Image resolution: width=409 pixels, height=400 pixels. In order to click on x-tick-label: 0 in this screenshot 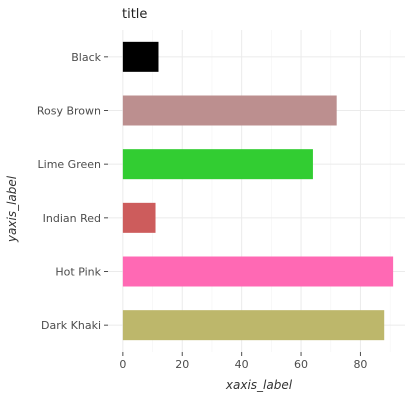, I will do `click(122, 364)`.